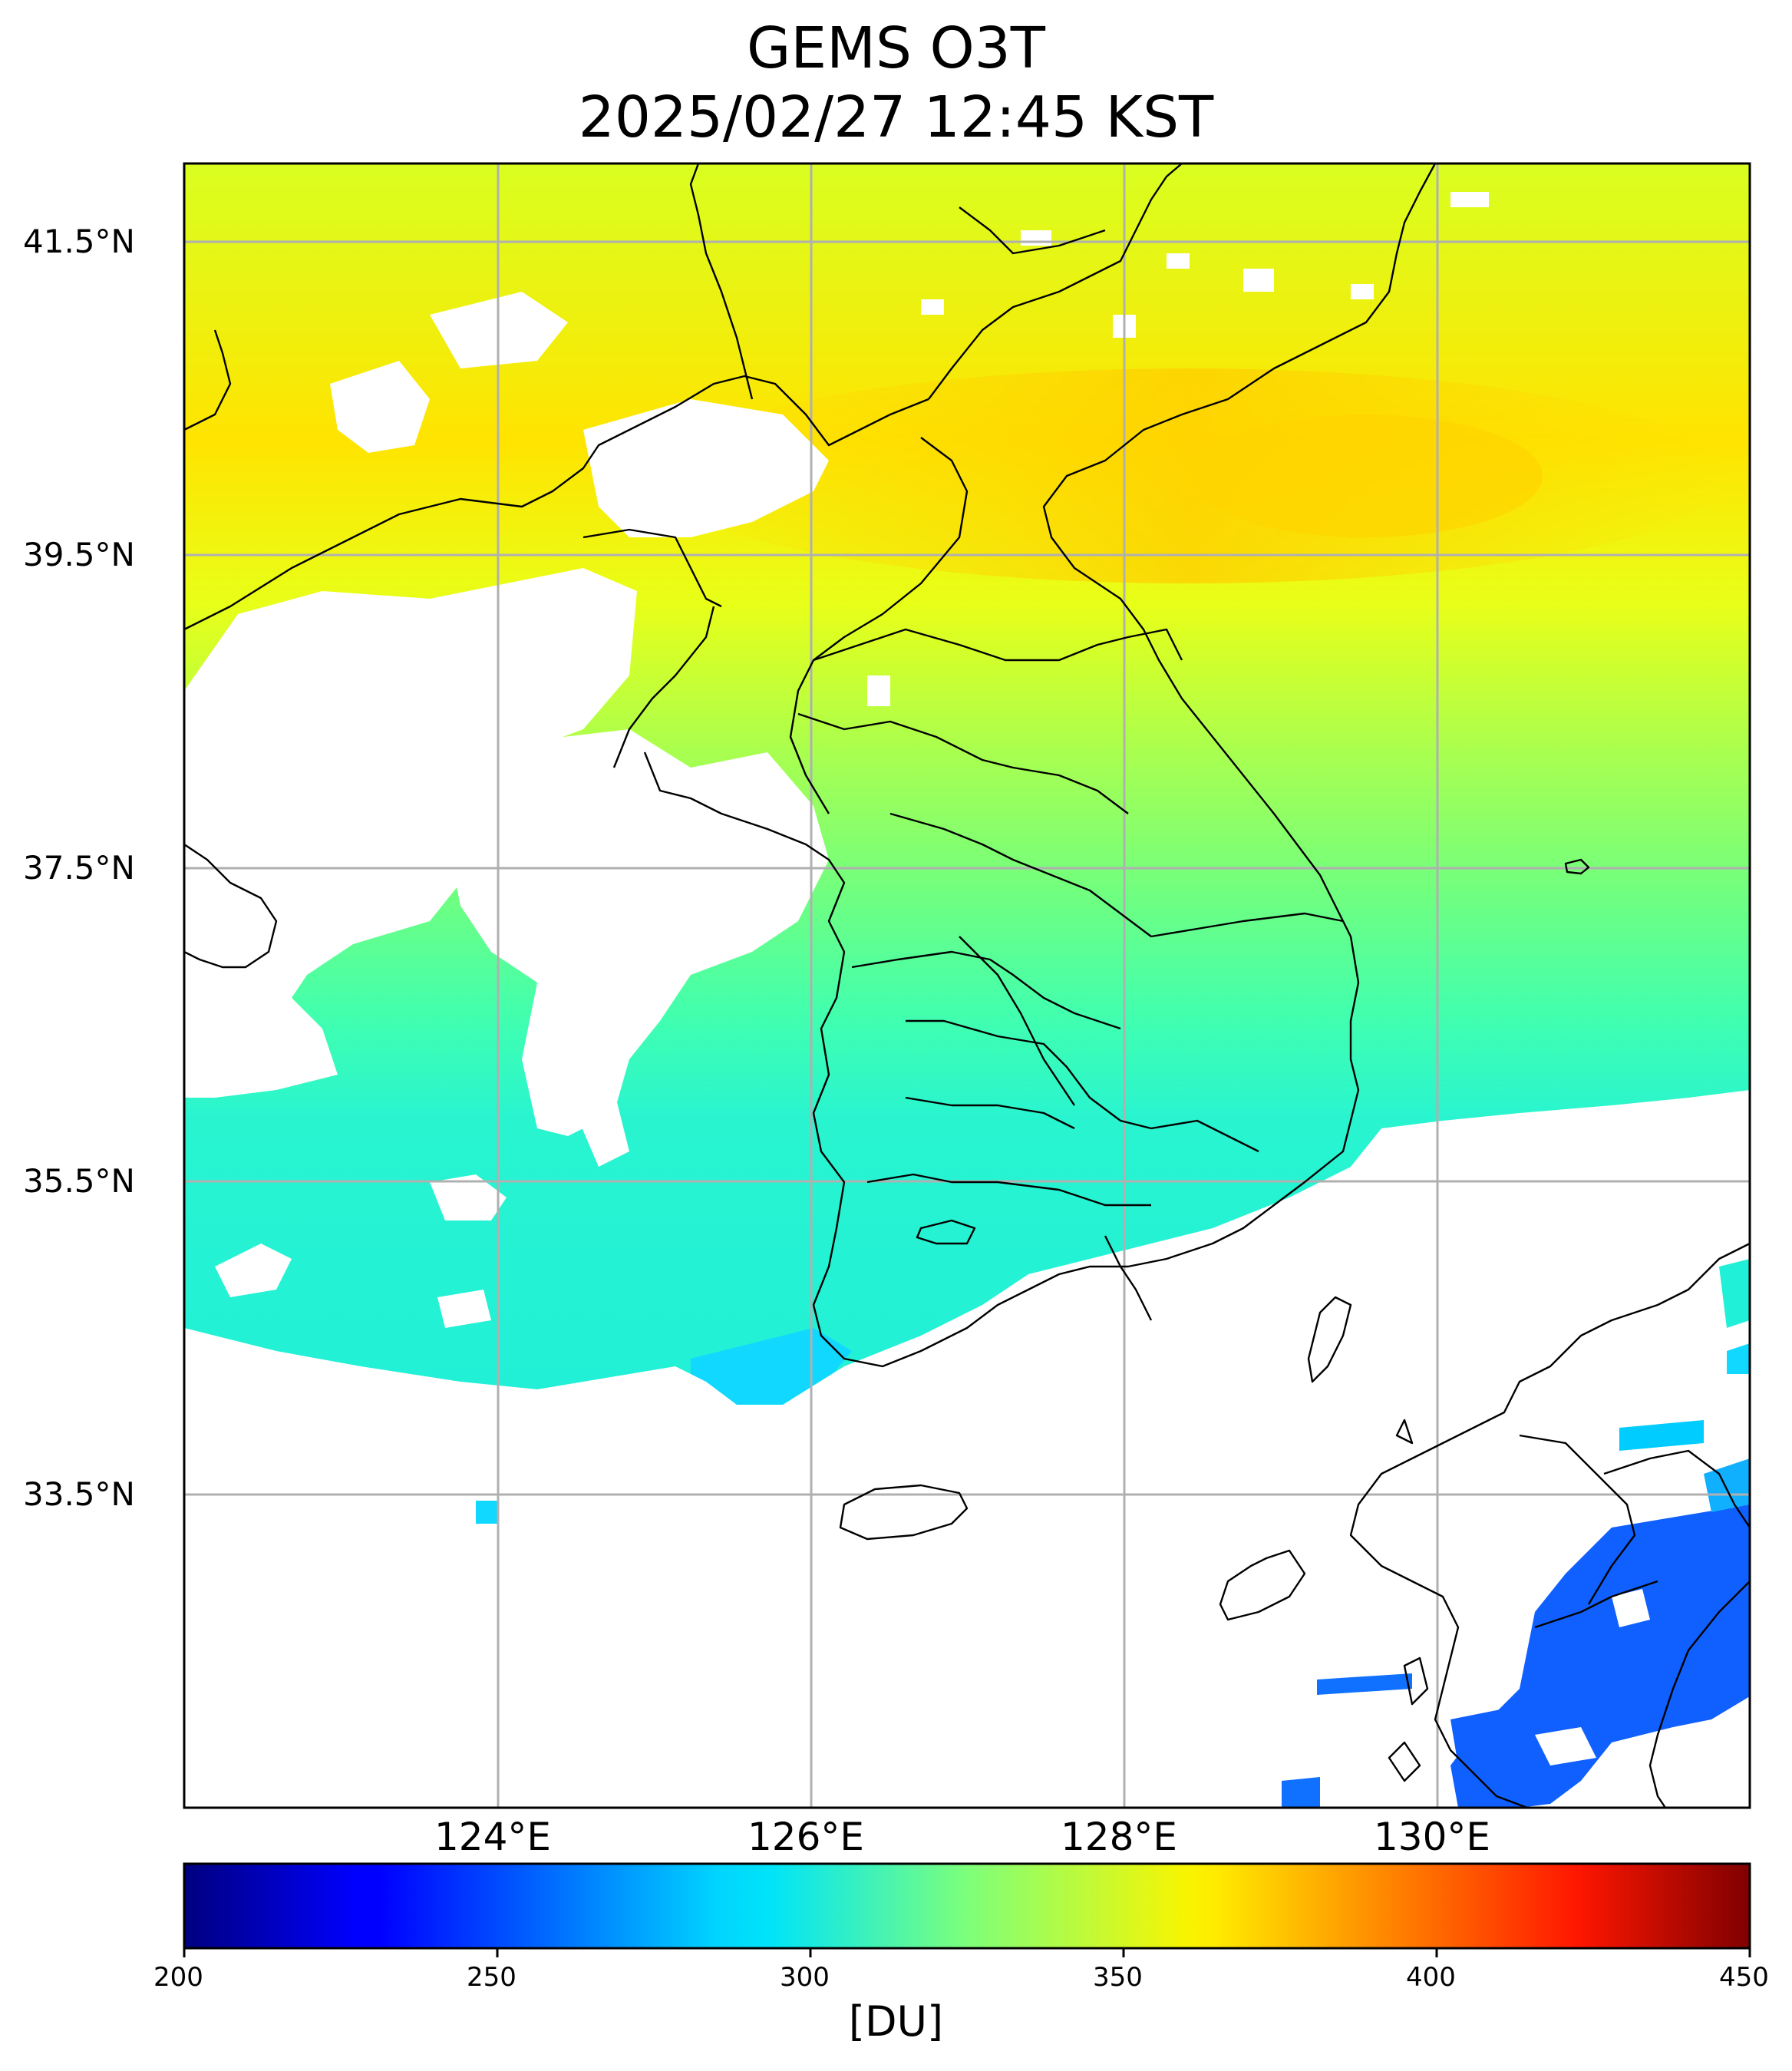 The height and width of the screenshot is (2071, 1792). What do you see at coordinates (1744, 1977) in the screenshot?
I see `colorbar-tick-label: 450` at bounding box center [1744, 1977].